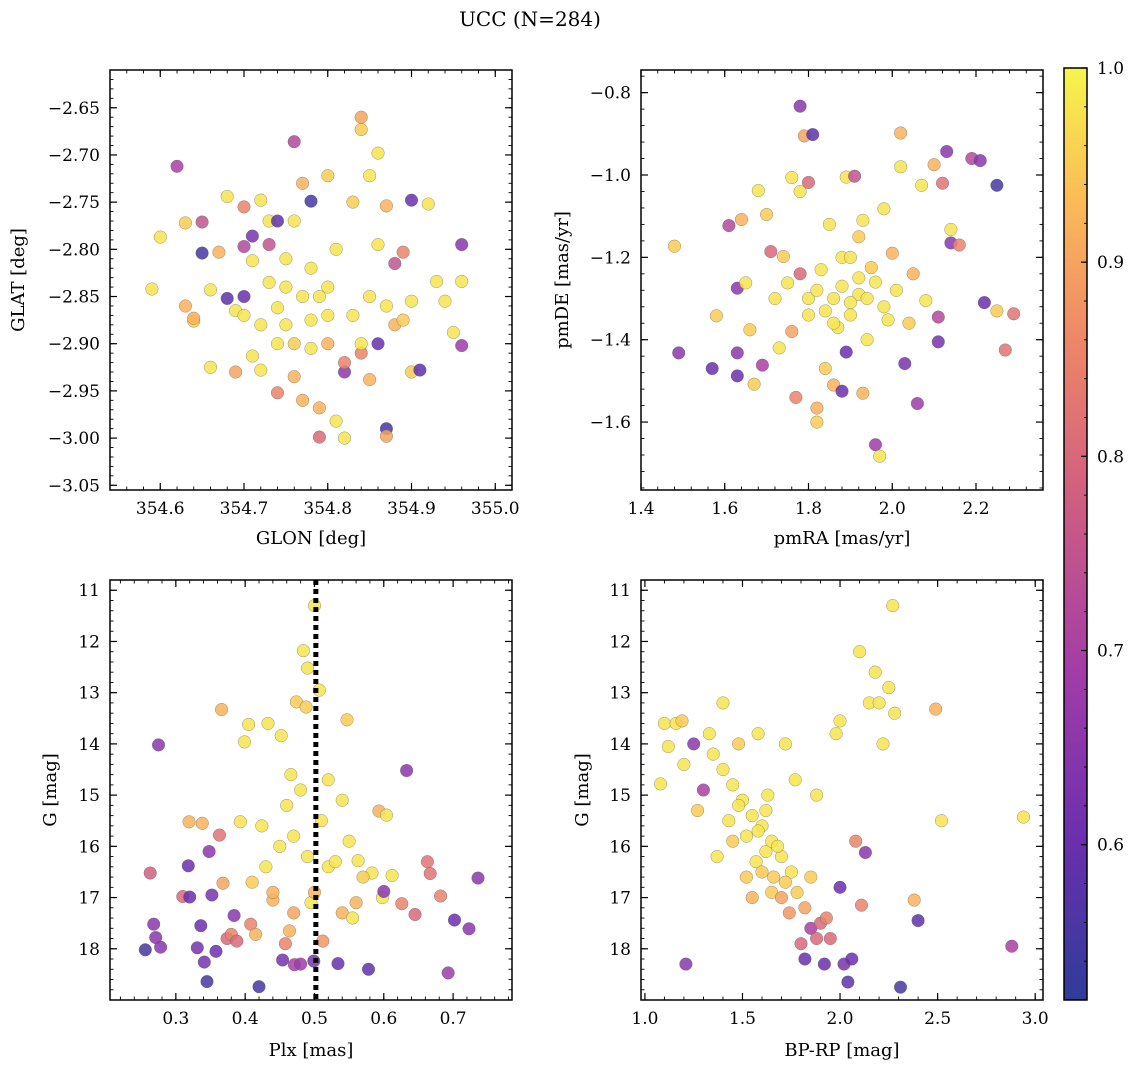 Image resolution: width=1136 pixels, height=1068 pixels. Describe the element at coordinates (724, 509) in the screenshot. I see `x-tick-label: 1.6` at that location.